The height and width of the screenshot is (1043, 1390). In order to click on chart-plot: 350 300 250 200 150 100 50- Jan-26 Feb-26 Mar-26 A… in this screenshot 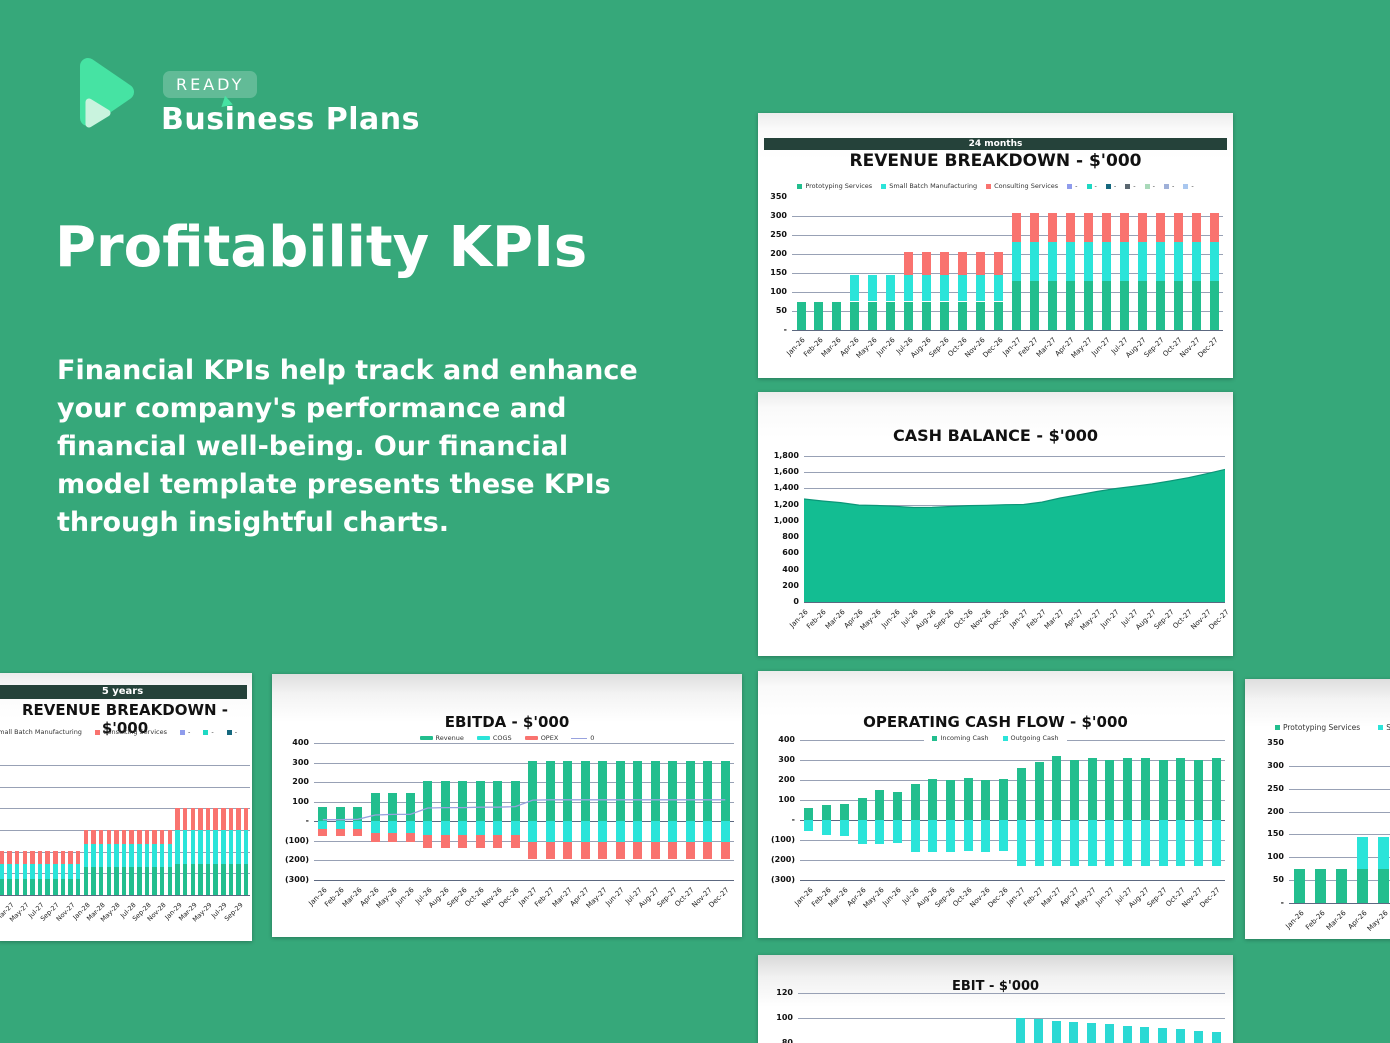, I will do `click(995, 245)`.